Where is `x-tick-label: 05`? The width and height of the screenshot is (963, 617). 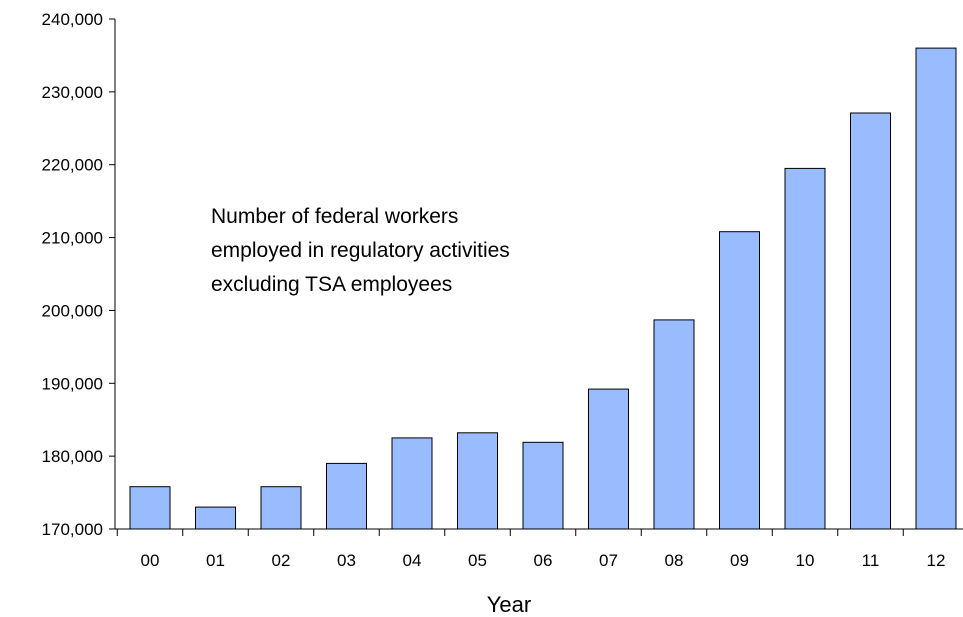 x-tick-label: 05 is located at coordinates (477, 560).